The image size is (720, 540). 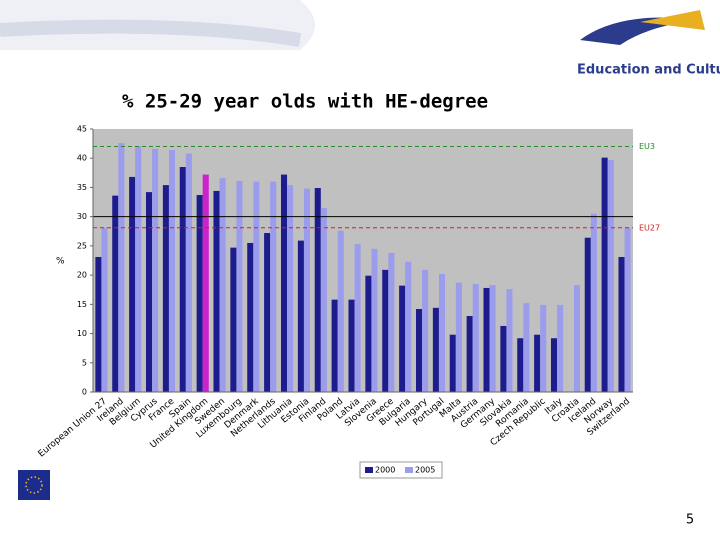 What do you see at coordinates (82, 216) in the screenshot?
I see `y-tick-label: 30` at bounding box center [82, 216].